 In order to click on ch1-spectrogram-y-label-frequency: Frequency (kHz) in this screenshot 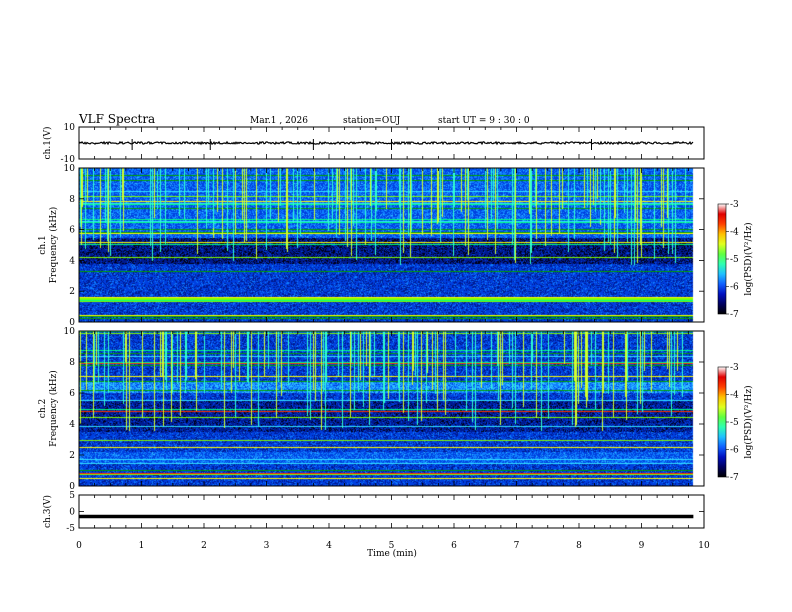, I will do `click(53, 245)`.